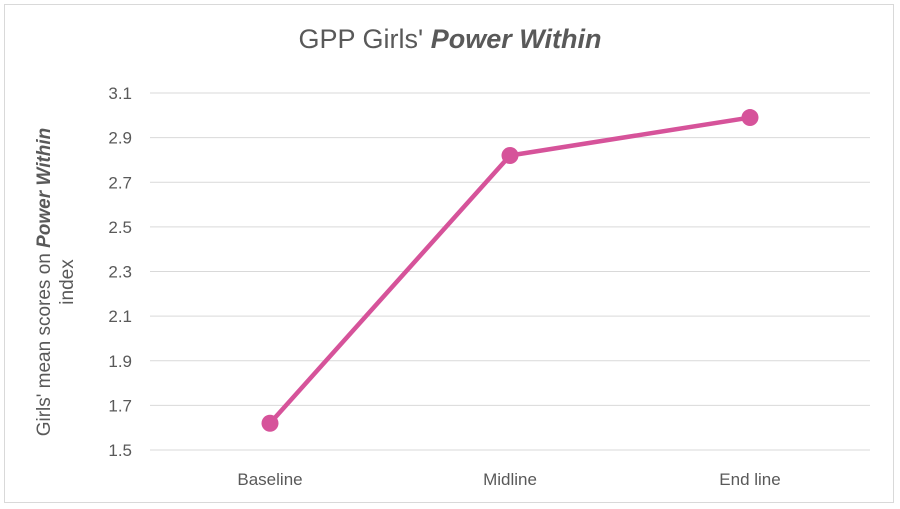  I want to click on chart-title-emphasis: Power Within, so click(516, 39).